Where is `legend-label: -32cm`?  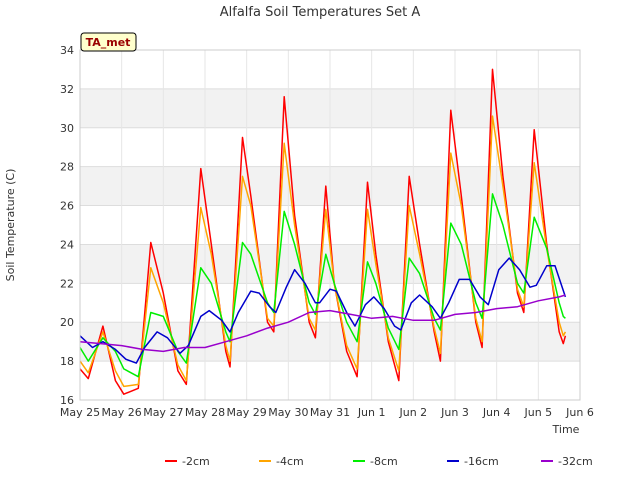
legend-label: -32cm is located at coordinates (575, 461).